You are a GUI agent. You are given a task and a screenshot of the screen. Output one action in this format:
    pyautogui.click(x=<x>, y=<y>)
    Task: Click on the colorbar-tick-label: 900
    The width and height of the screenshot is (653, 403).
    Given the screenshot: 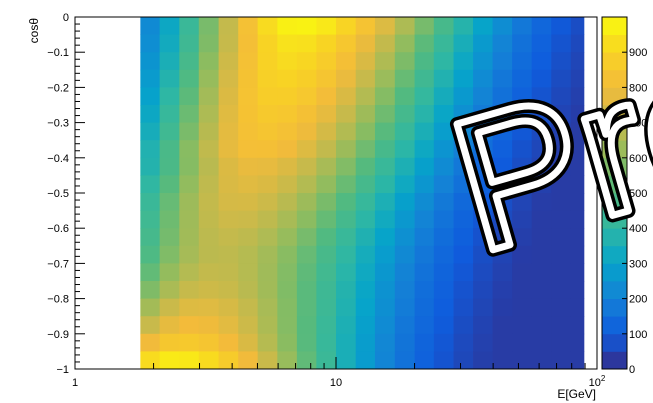 What is the action you would take?
    pyautogui.click(x=638, y=53)
    